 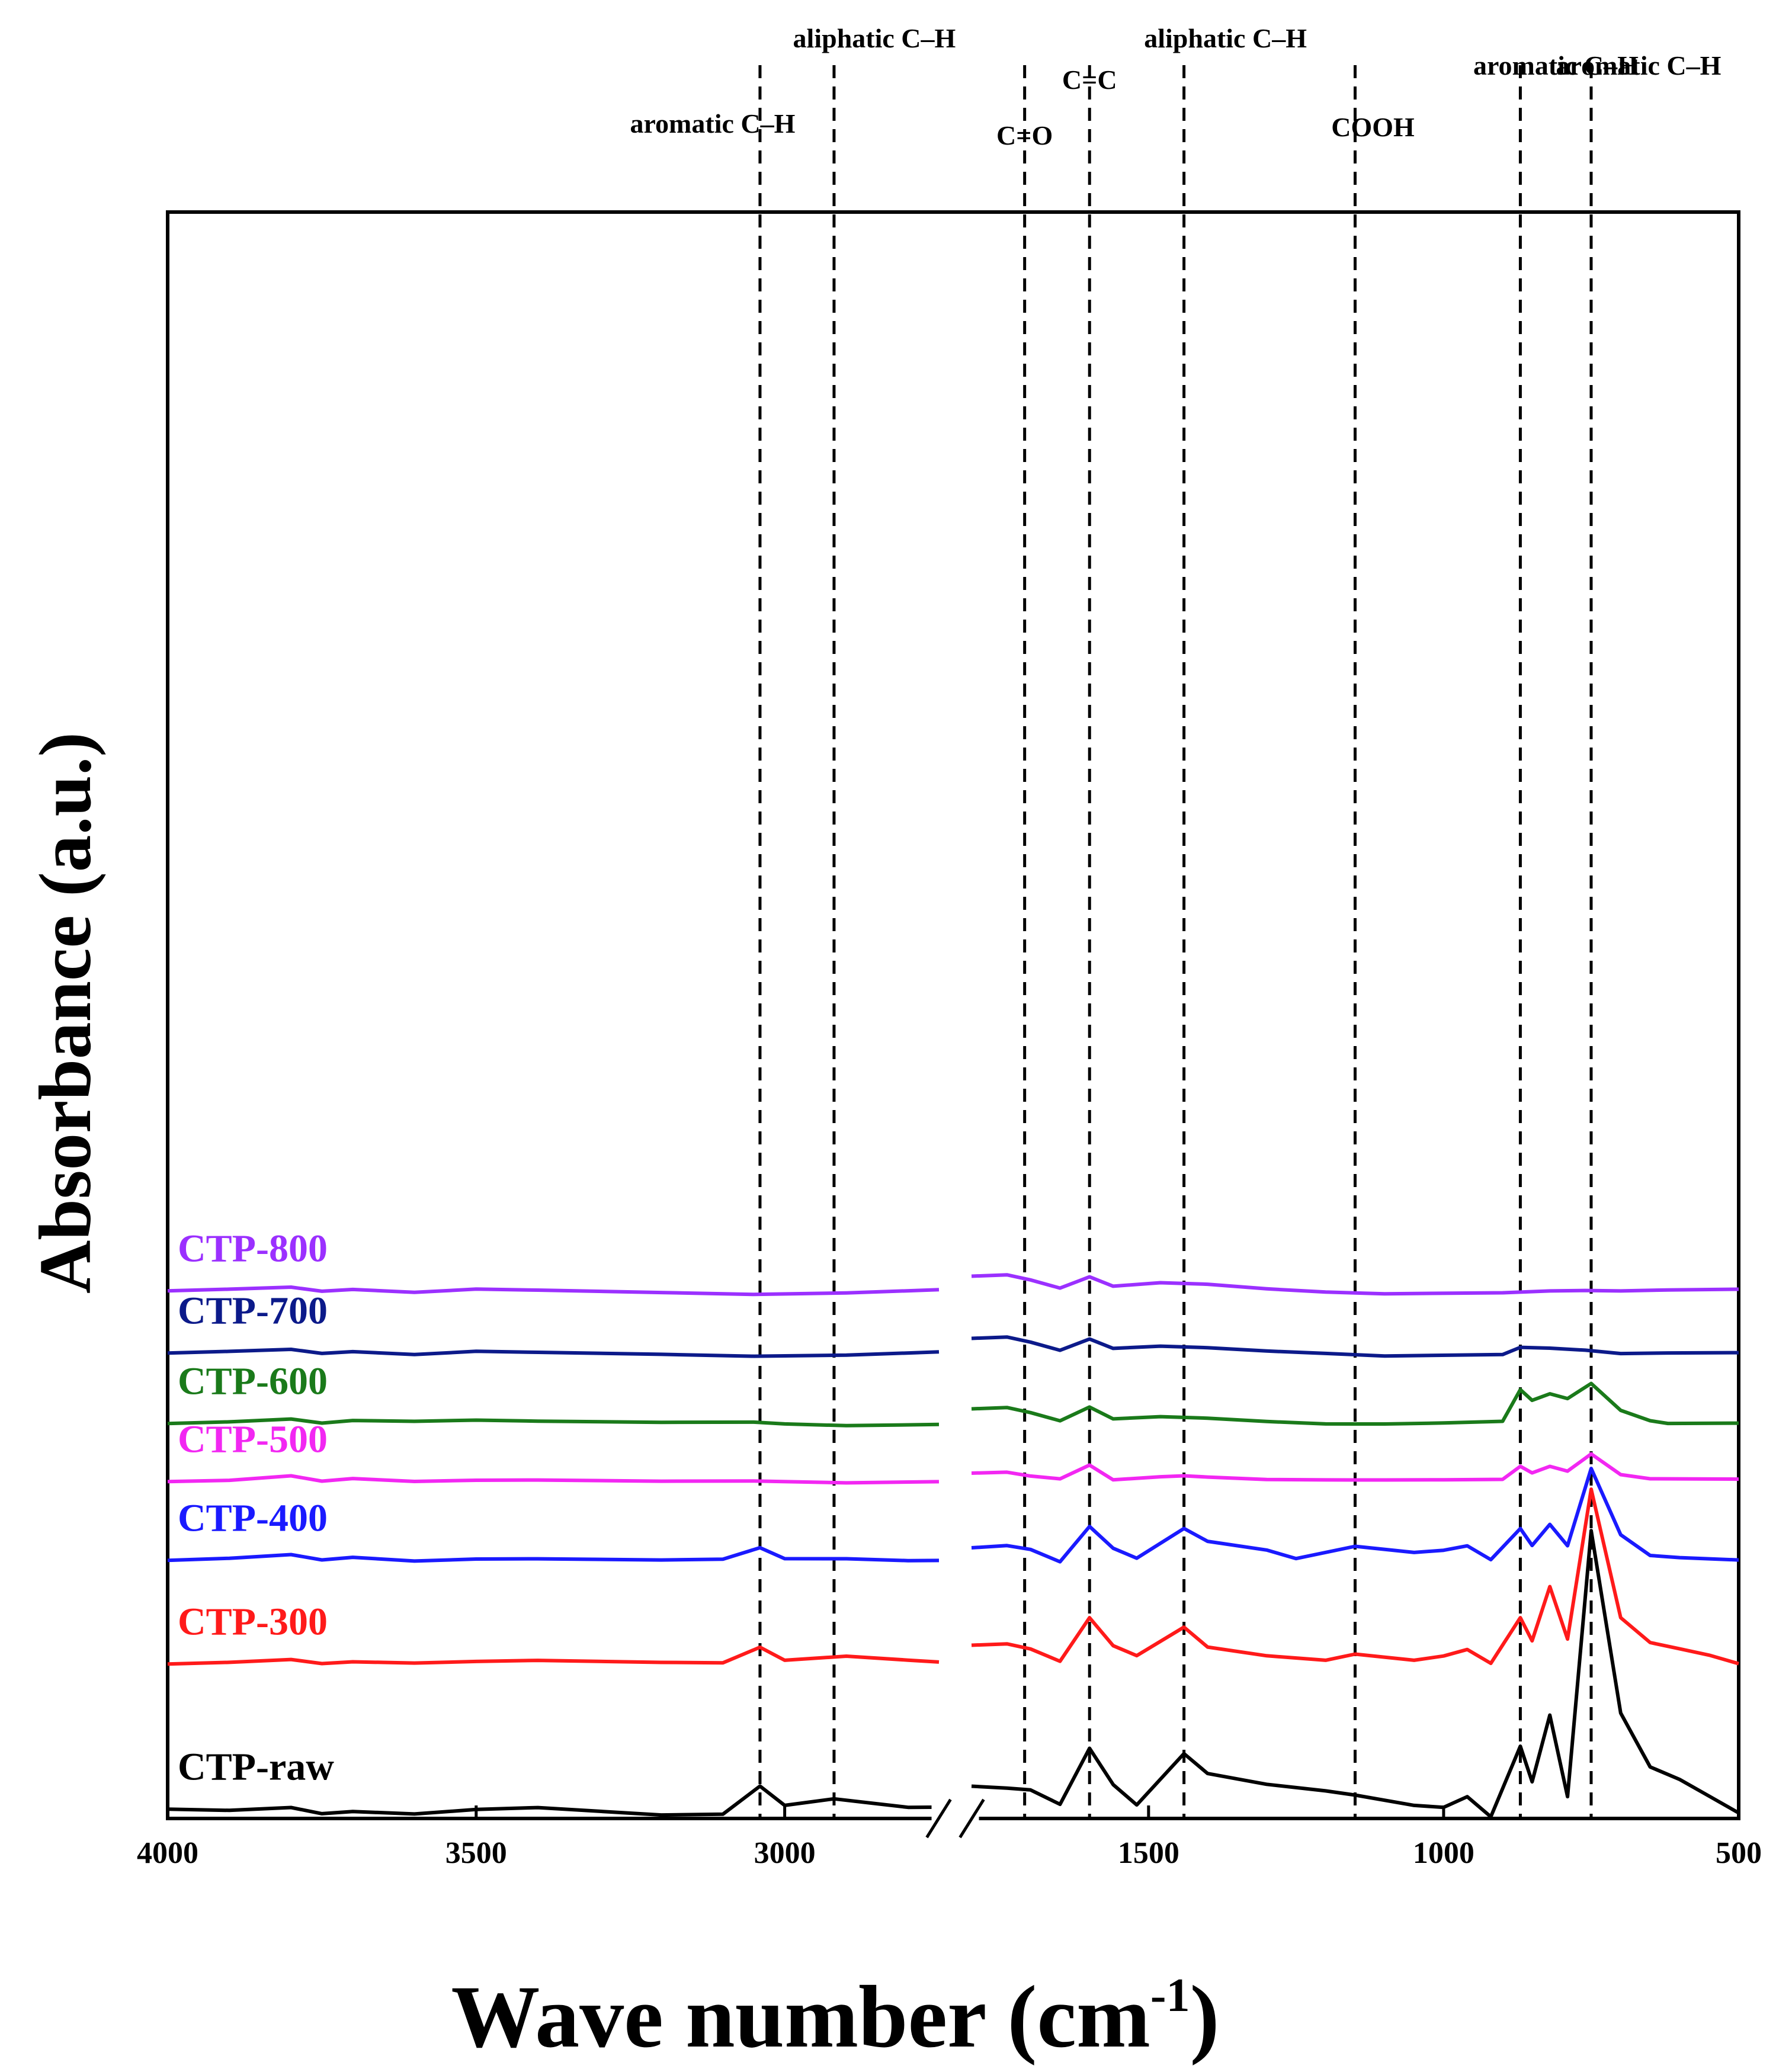 What do you see at coordinates (953, 1323) in the screenshot?
I see `series-ctp-700: CTP-700` at bounding box center [953, 1323].